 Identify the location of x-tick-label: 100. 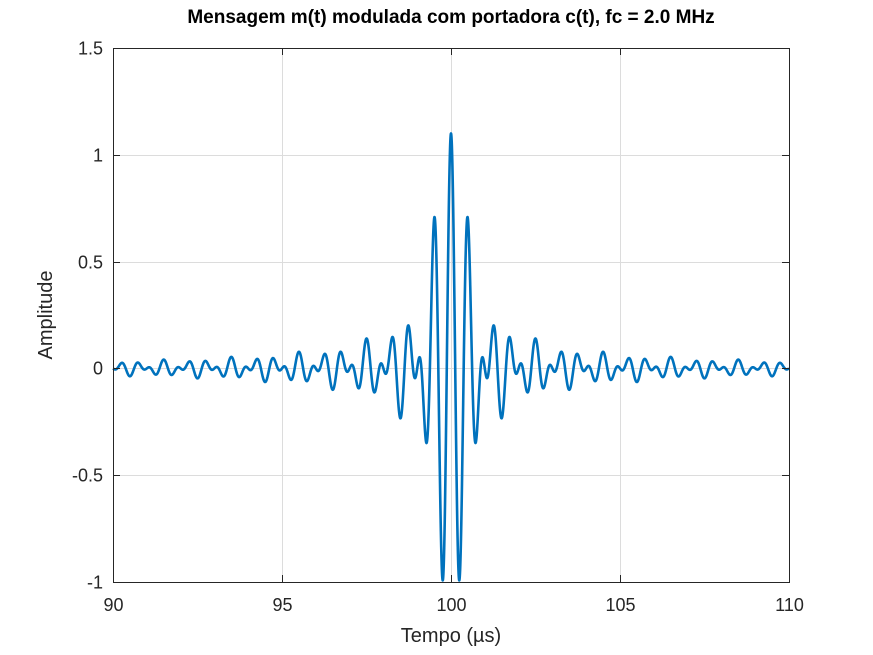
(451, 605).